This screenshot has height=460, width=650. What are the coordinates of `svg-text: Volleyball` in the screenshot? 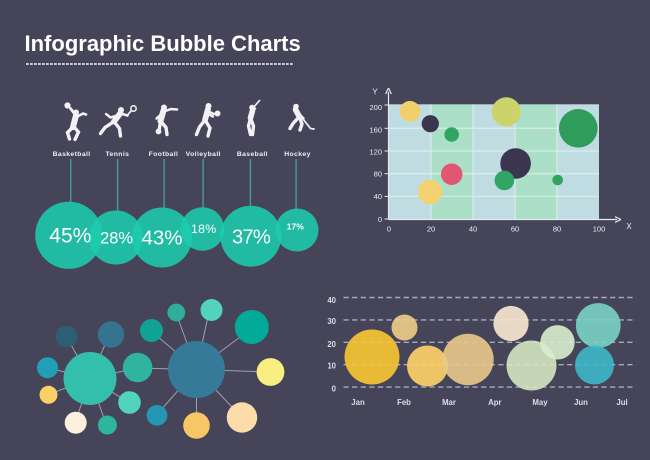 It's located at (203, 154).